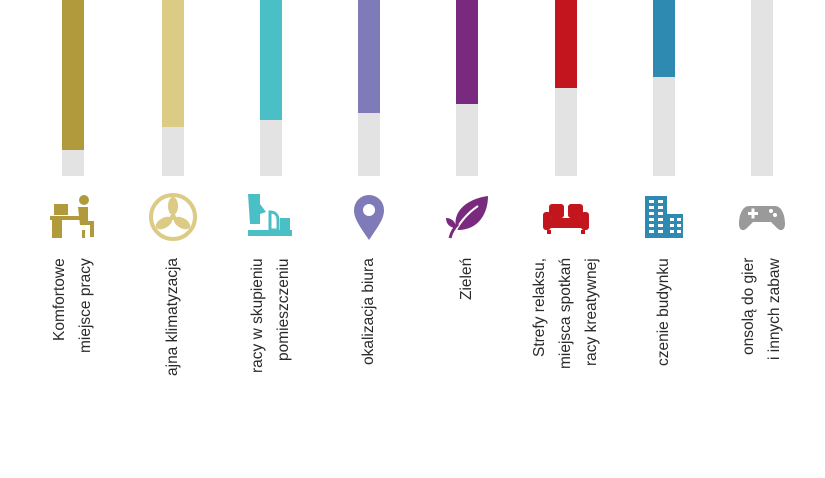 The width and height of the screenshot is (825, 478). I want to click on category-label-line: Zieleń, so click(466, 279).